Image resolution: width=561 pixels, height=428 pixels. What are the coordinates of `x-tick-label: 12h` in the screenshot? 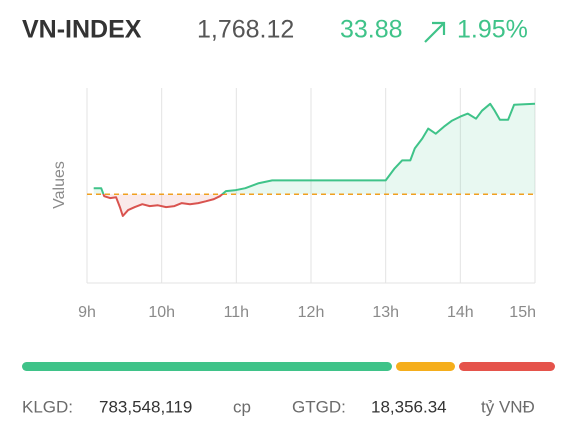 It's located at (311, 312).